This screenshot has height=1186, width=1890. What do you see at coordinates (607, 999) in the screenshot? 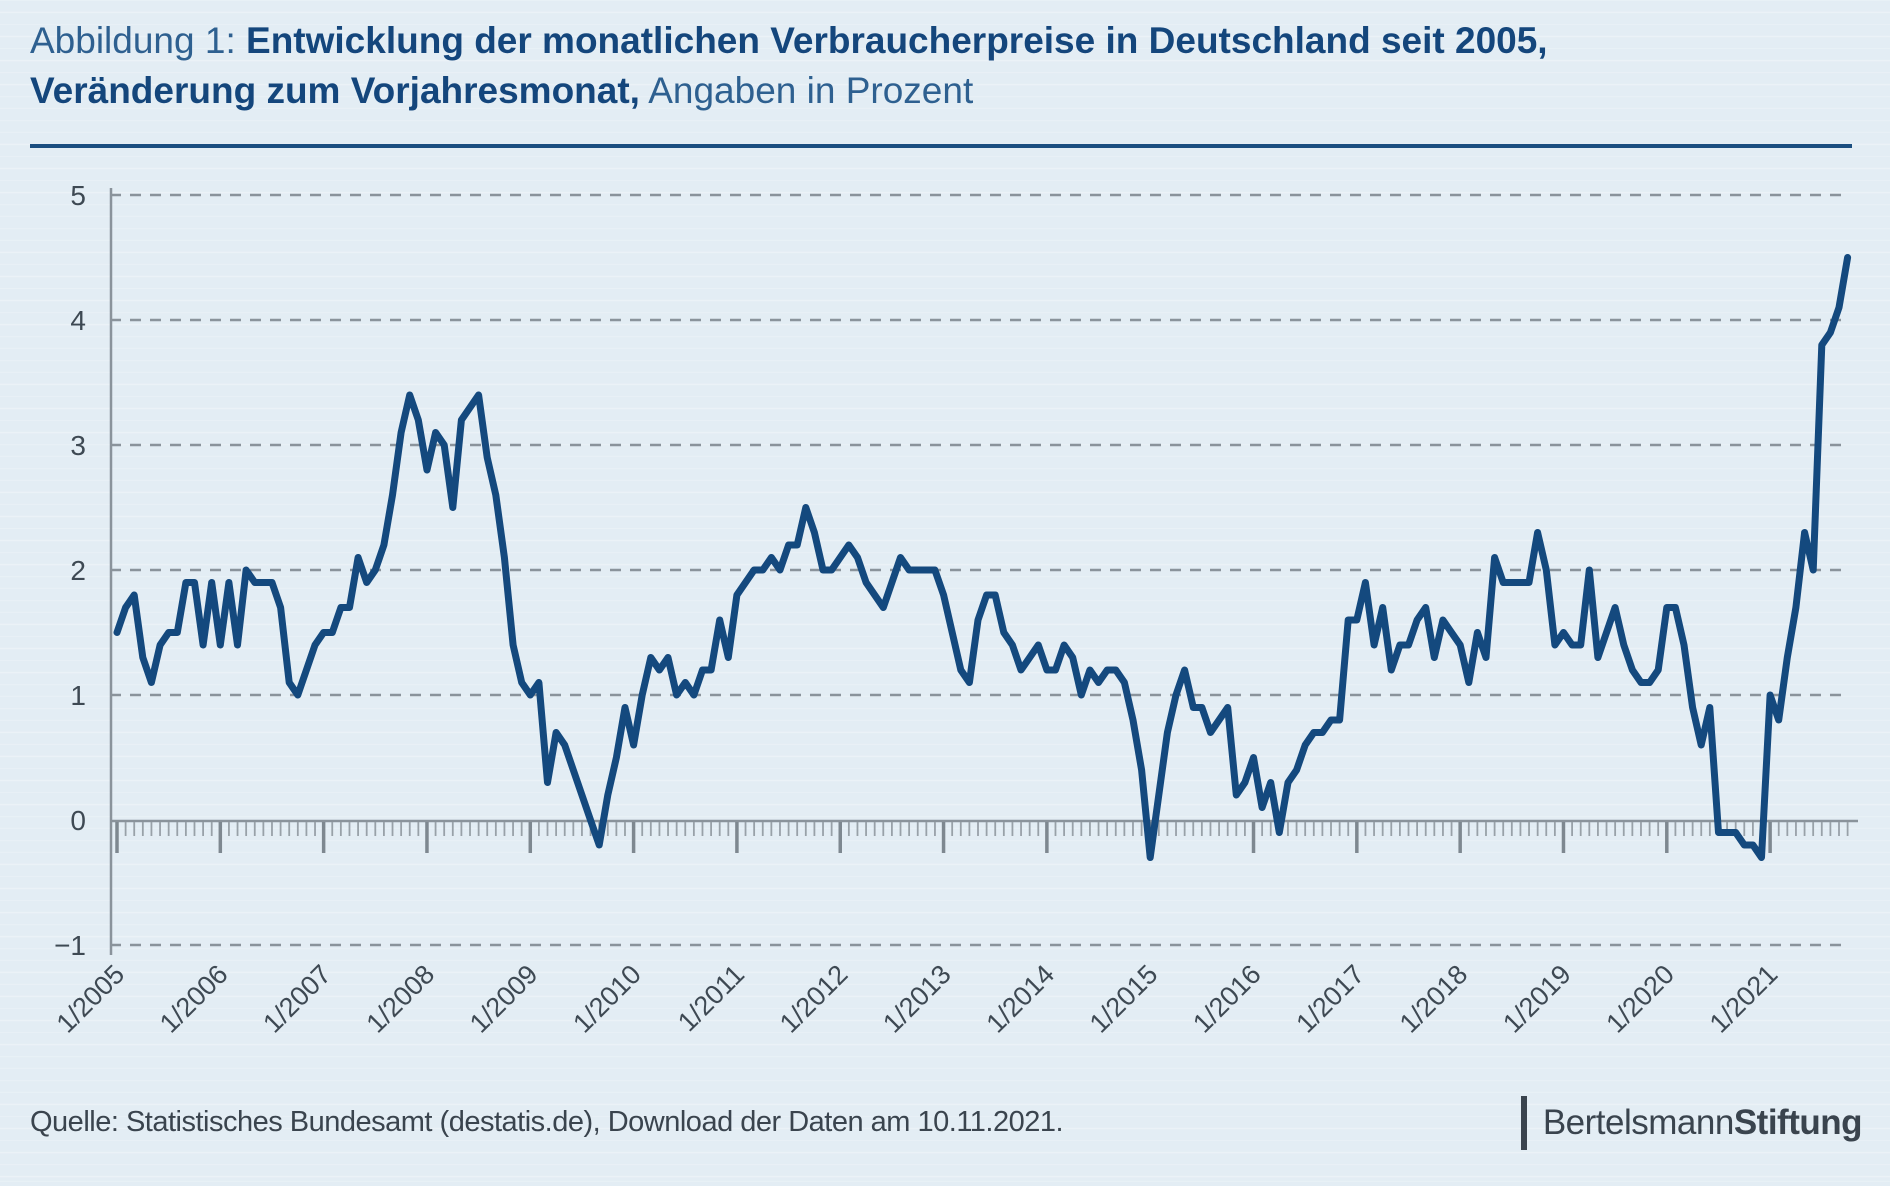
I see `x-tick-label: 1/2010` at bounding box center [607, 999].